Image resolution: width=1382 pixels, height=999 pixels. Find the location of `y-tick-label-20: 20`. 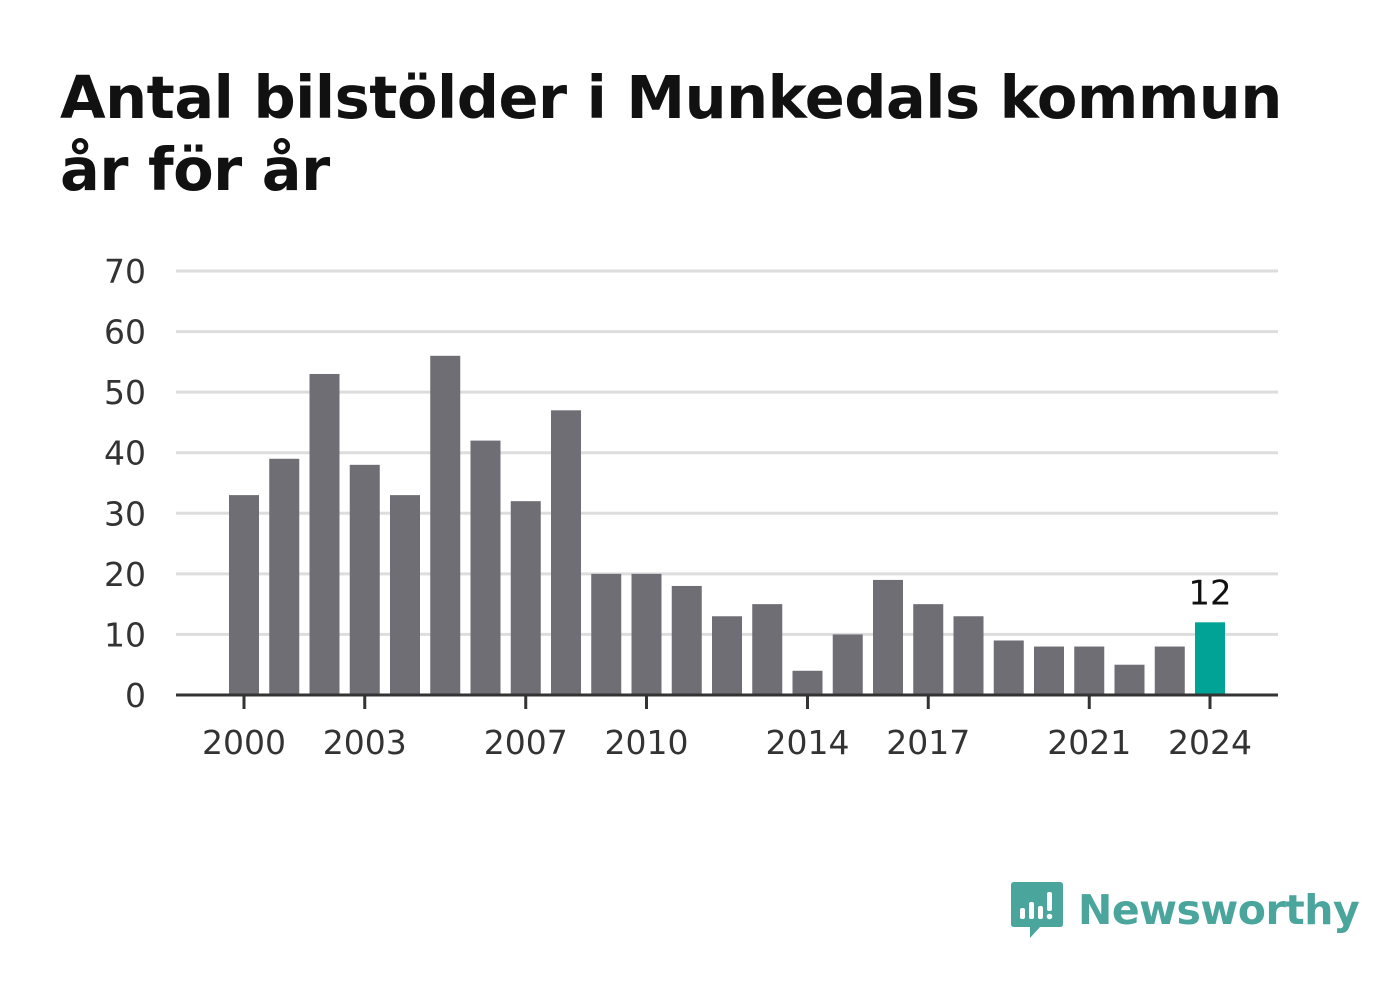

y-tick-label-20: 20 is located at coordinates (125, 574).